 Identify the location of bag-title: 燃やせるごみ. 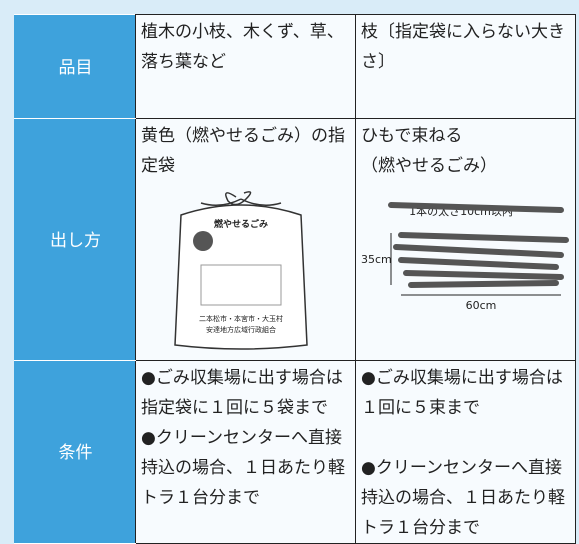
(241, 224).